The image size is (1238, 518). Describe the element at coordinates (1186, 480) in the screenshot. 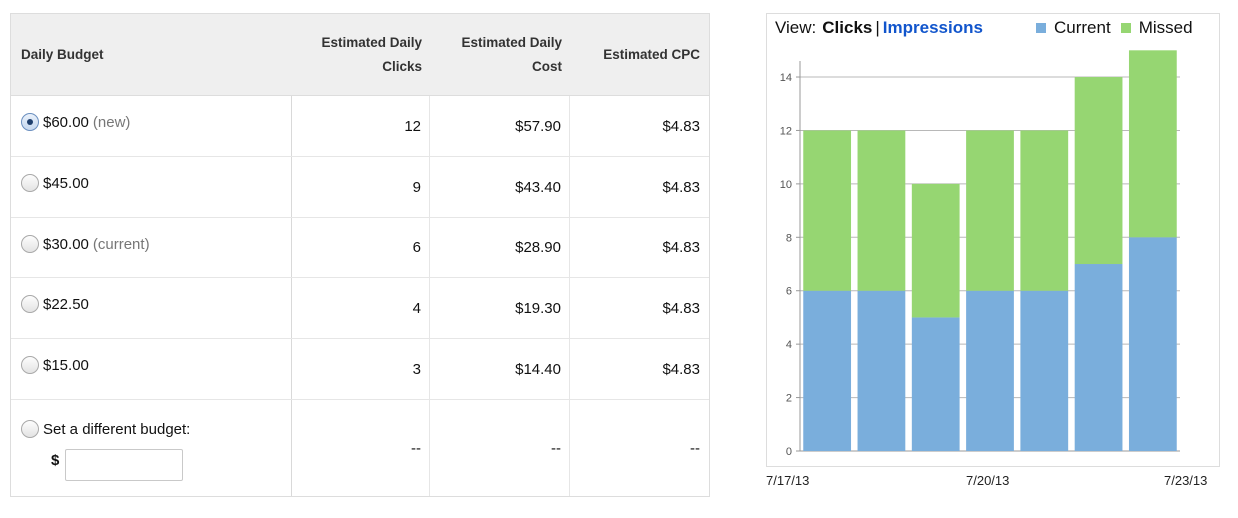

I see `x-tick-label: 7/23/13` at that location.